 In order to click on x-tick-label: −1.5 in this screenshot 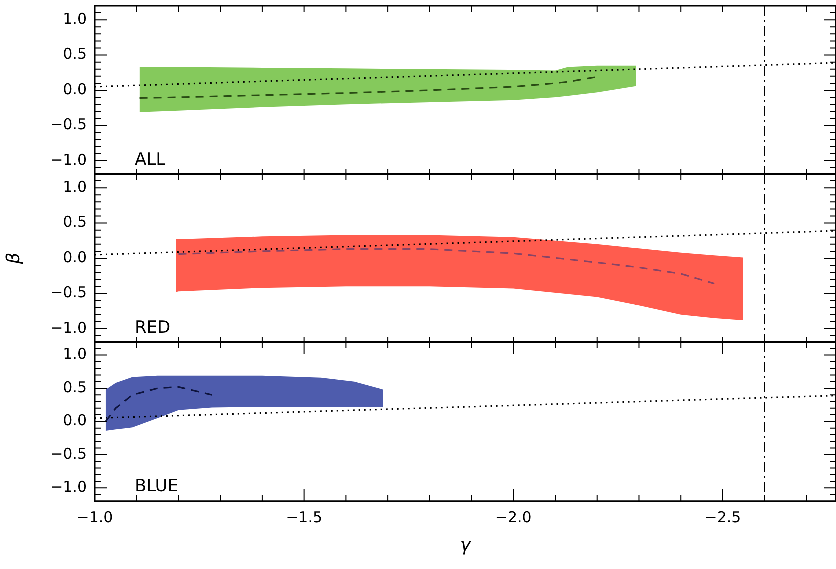, I will do `click(304, 517)`.